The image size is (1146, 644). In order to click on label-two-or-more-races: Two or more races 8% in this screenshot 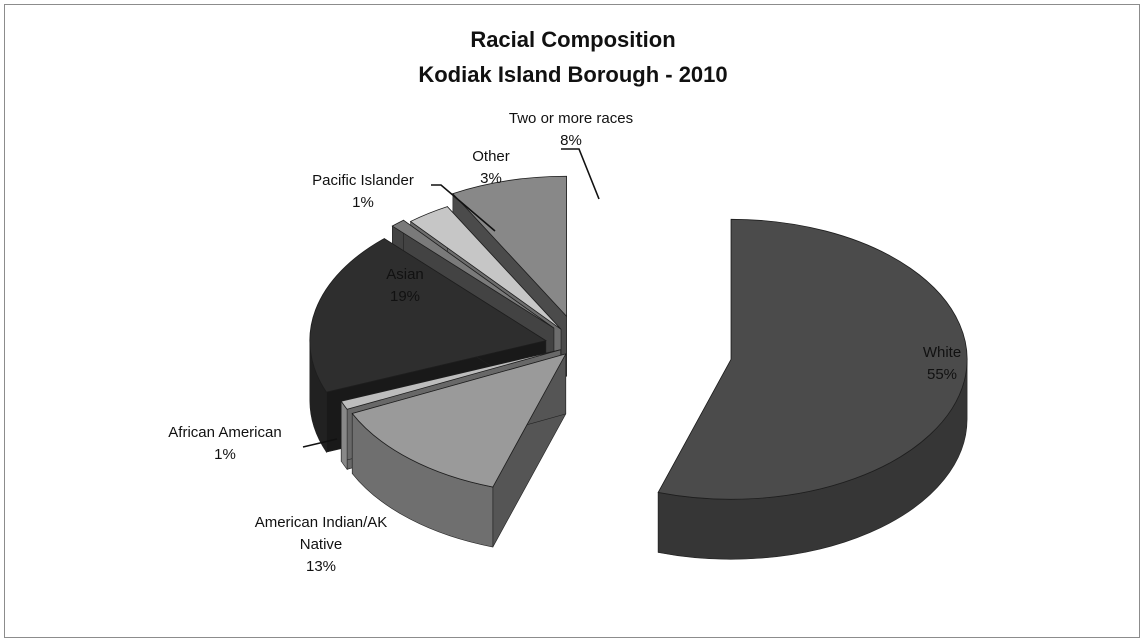, I will do `click(571, 129)`.